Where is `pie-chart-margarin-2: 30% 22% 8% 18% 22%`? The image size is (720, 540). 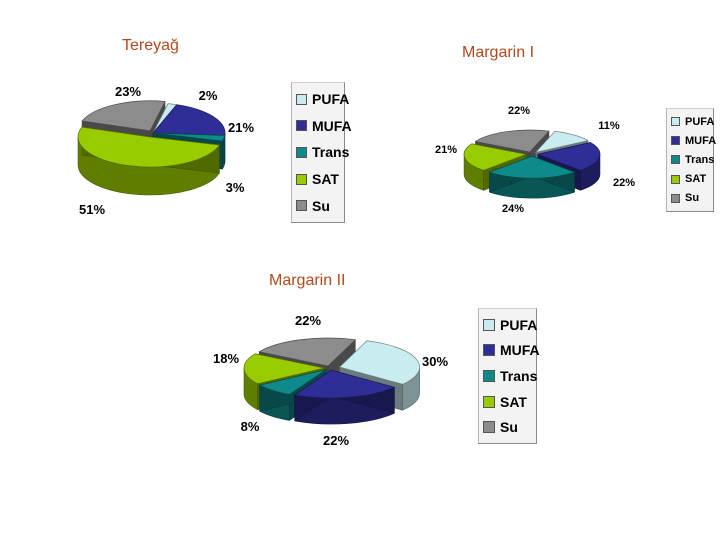
pie-chart-margarin-2: 30% 22% 8% 18% 22% is located at coordinates (330, 380).